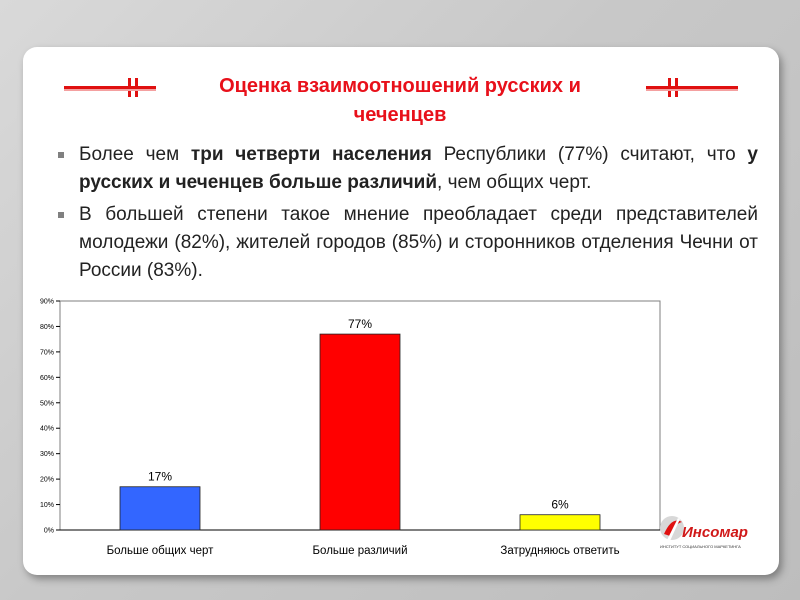 Image resolution: width=800 pixels, height=600 pixels. Describe the element at coordinates (47, 505) in the screenshot. I see `y-tick-label: 10%` at that location.